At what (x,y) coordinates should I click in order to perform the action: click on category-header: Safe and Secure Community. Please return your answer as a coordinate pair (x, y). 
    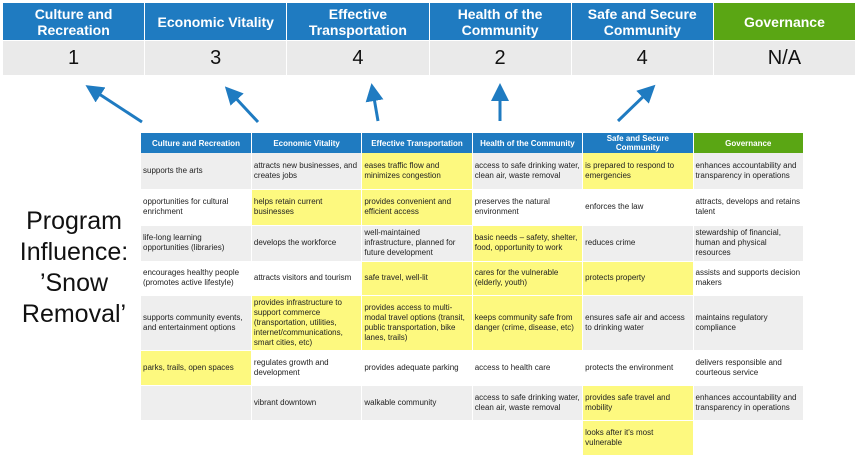
    Looking at the image, I should click on (642, 21).